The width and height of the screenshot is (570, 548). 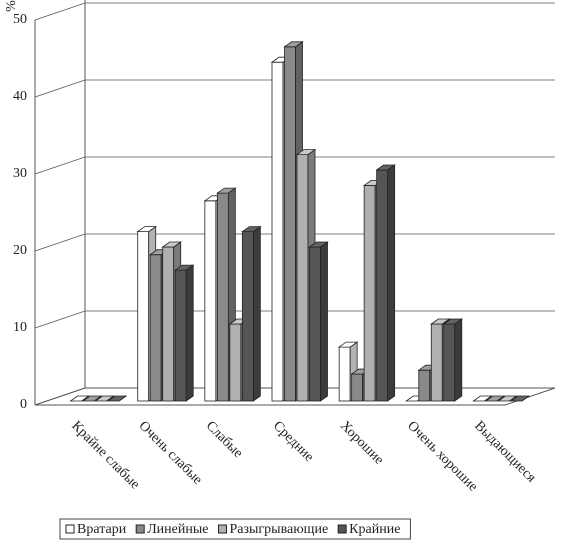 I want to click on y-axis-label: %, so click(x=11, y=6).